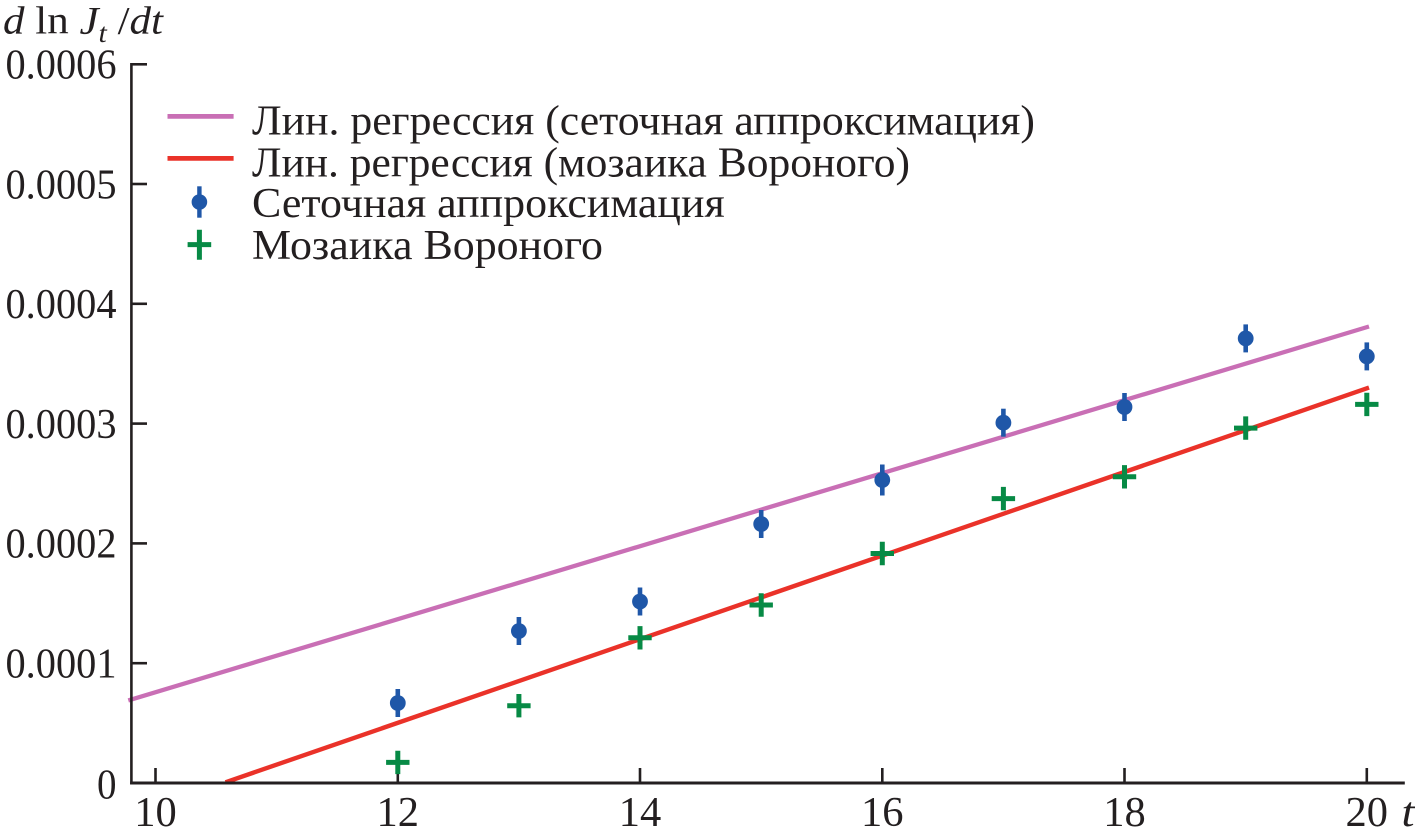  What do you see at coordinates (61, 66) in the screenshot?
I see `svg-text: 0.0006` at bounding box center [61, 66].